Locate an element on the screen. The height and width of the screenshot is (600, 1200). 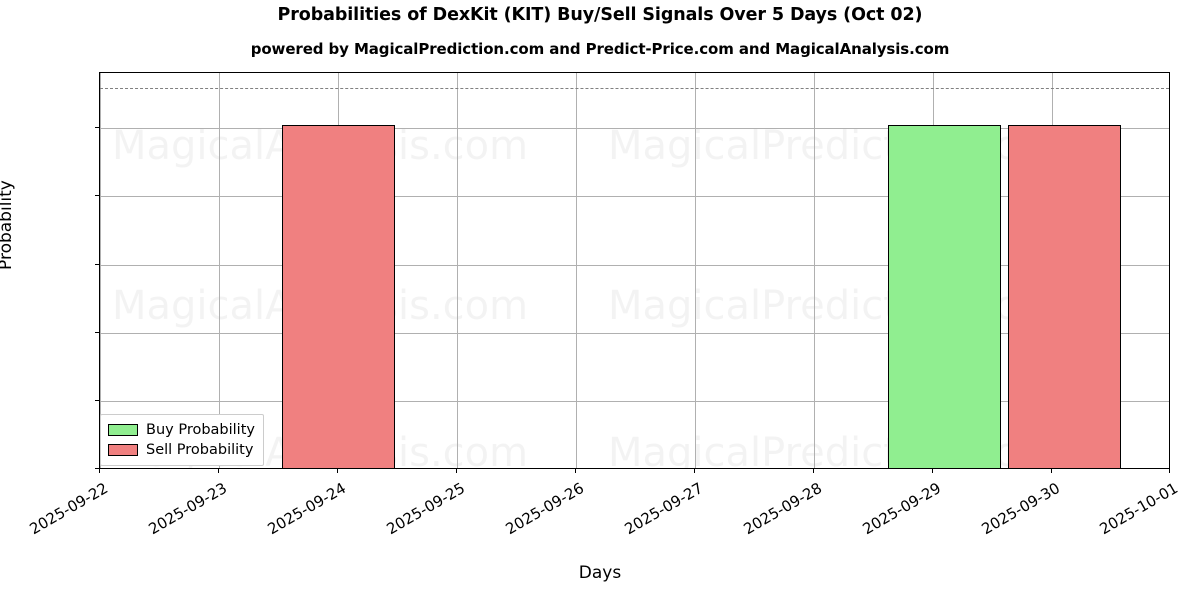
xtick-label-2025-09-27: 2025-09-27 is located at coordinates (663, 509).